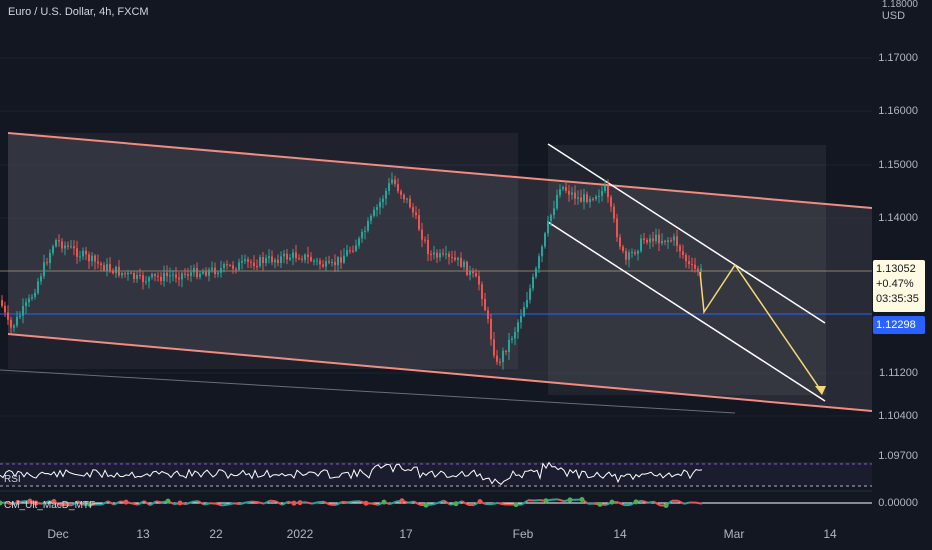 Image resolution: width=932 pixels, height=550 pixels. What do you see at coordinates (368, 391) in the screenshot?
I see `gray-trend-line` at bounding box center [368, 391].